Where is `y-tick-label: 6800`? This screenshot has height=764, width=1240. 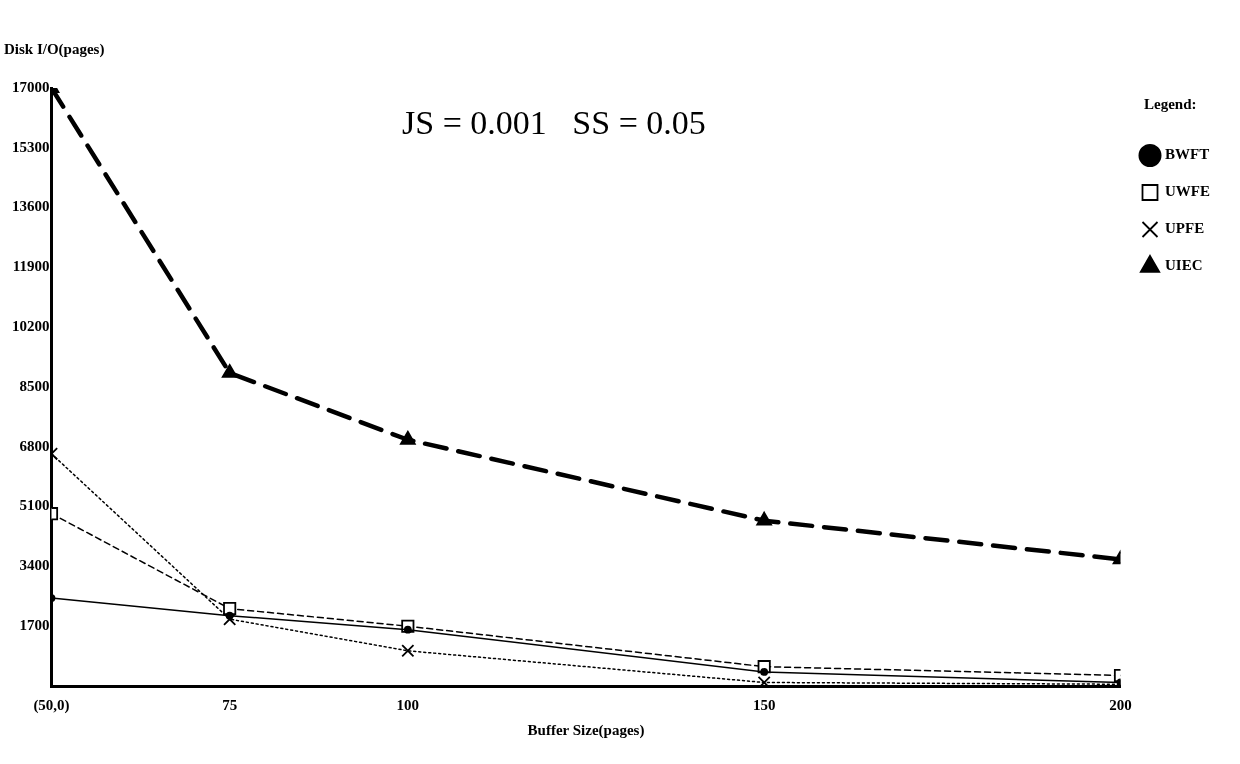
y-tick-label: 6800 is located at coordinates (34, 445).